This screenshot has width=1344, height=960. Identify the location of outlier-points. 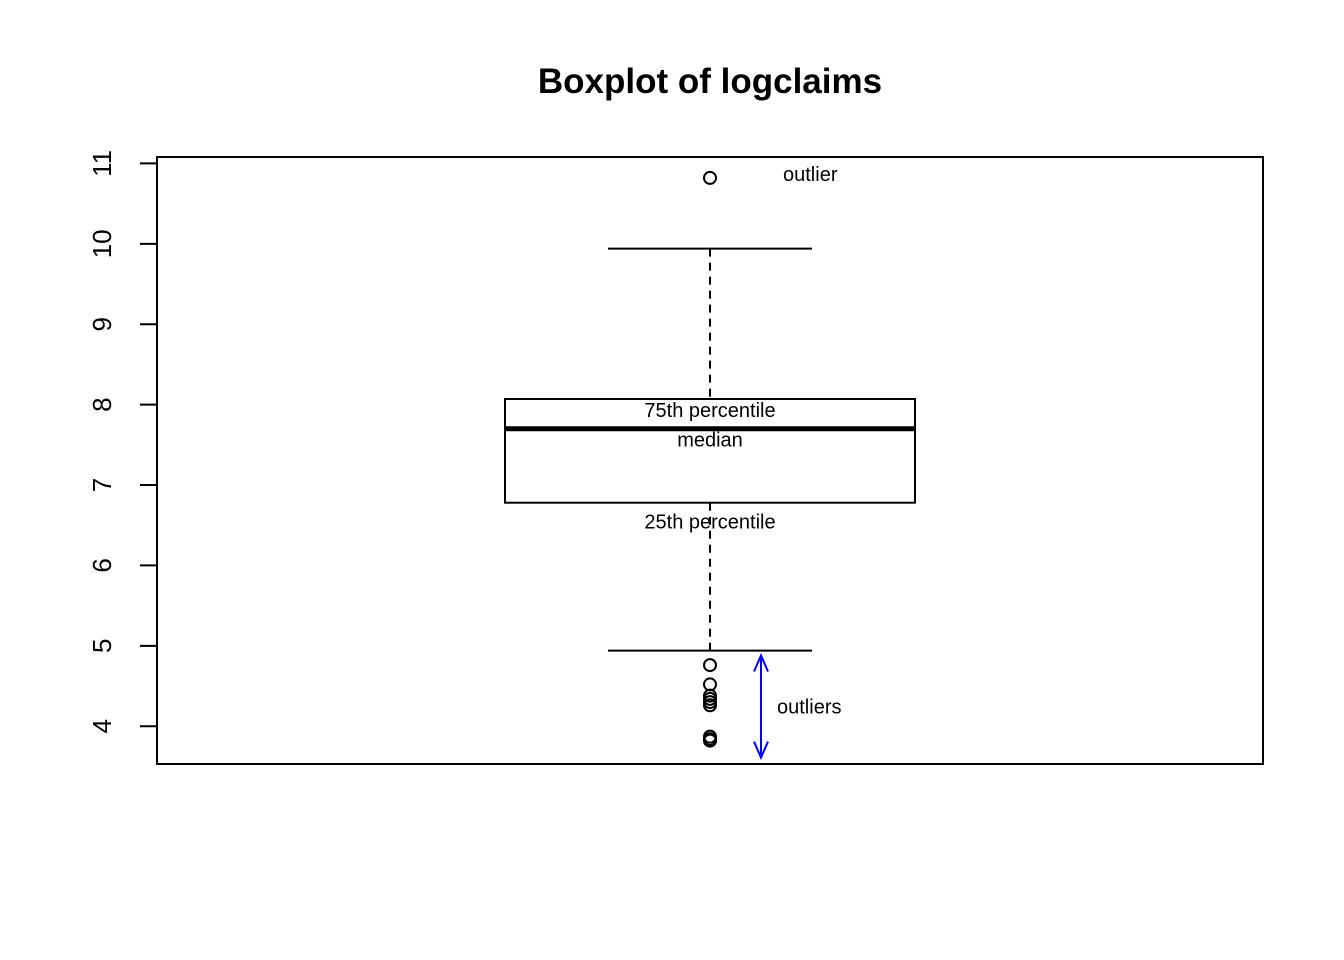
(710, 459).